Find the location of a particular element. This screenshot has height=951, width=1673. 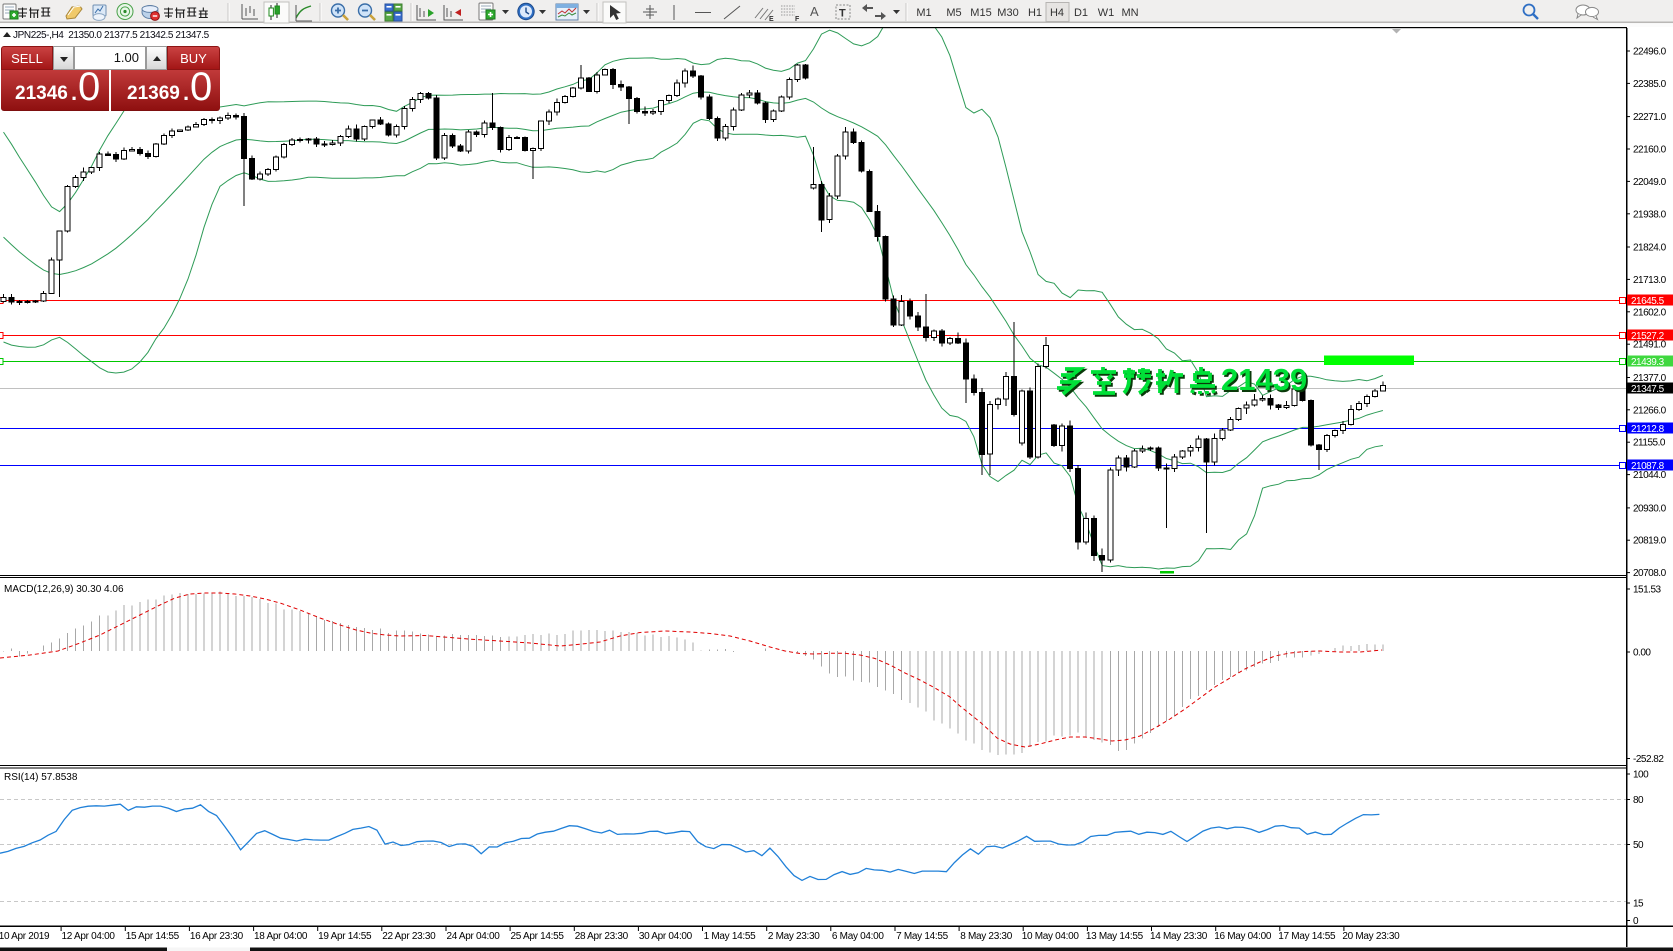

svg-text: H4 is located at coordinates (1057, 13).